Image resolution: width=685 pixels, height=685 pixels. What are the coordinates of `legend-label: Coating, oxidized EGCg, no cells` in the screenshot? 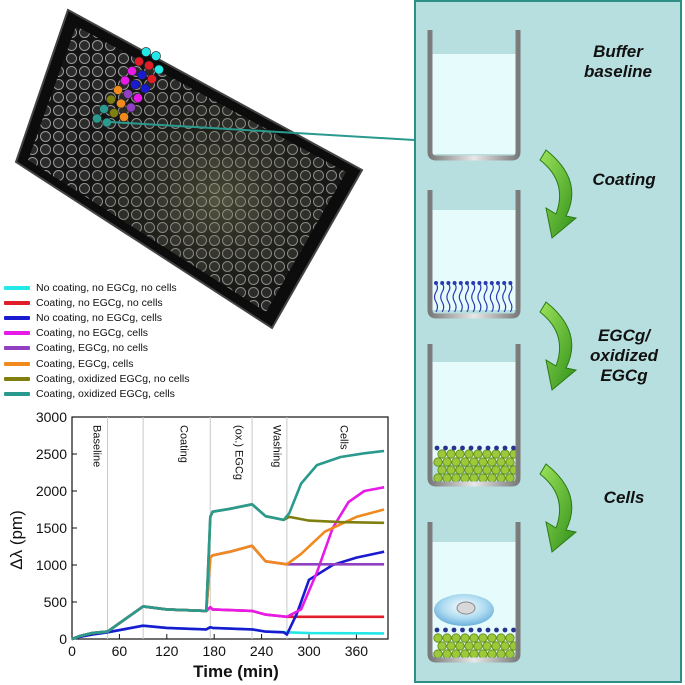 It's located at (113, 378).